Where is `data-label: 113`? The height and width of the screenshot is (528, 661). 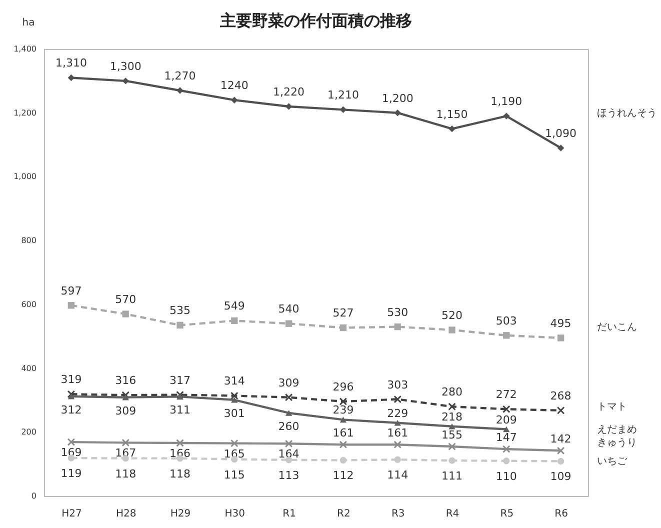
data-label: 113 is located at coordinates (289, 475).